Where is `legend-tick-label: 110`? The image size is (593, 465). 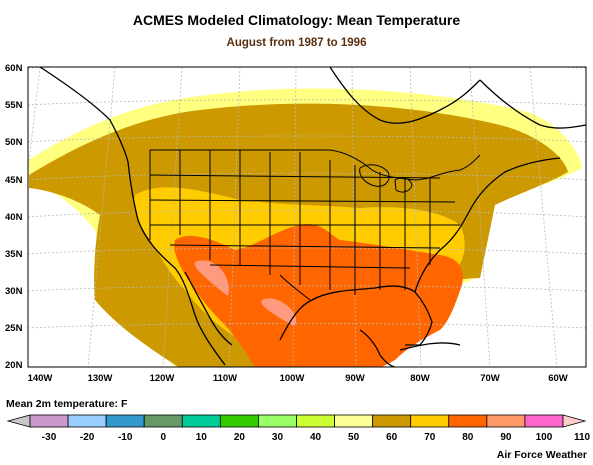 legend-tick-label: 110 is located at coordinates (582, 437).